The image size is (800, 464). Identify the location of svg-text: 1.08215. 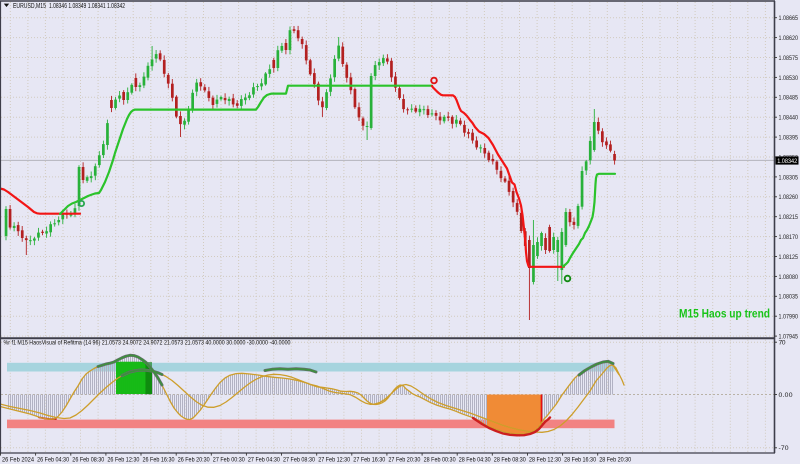
(789, 217).